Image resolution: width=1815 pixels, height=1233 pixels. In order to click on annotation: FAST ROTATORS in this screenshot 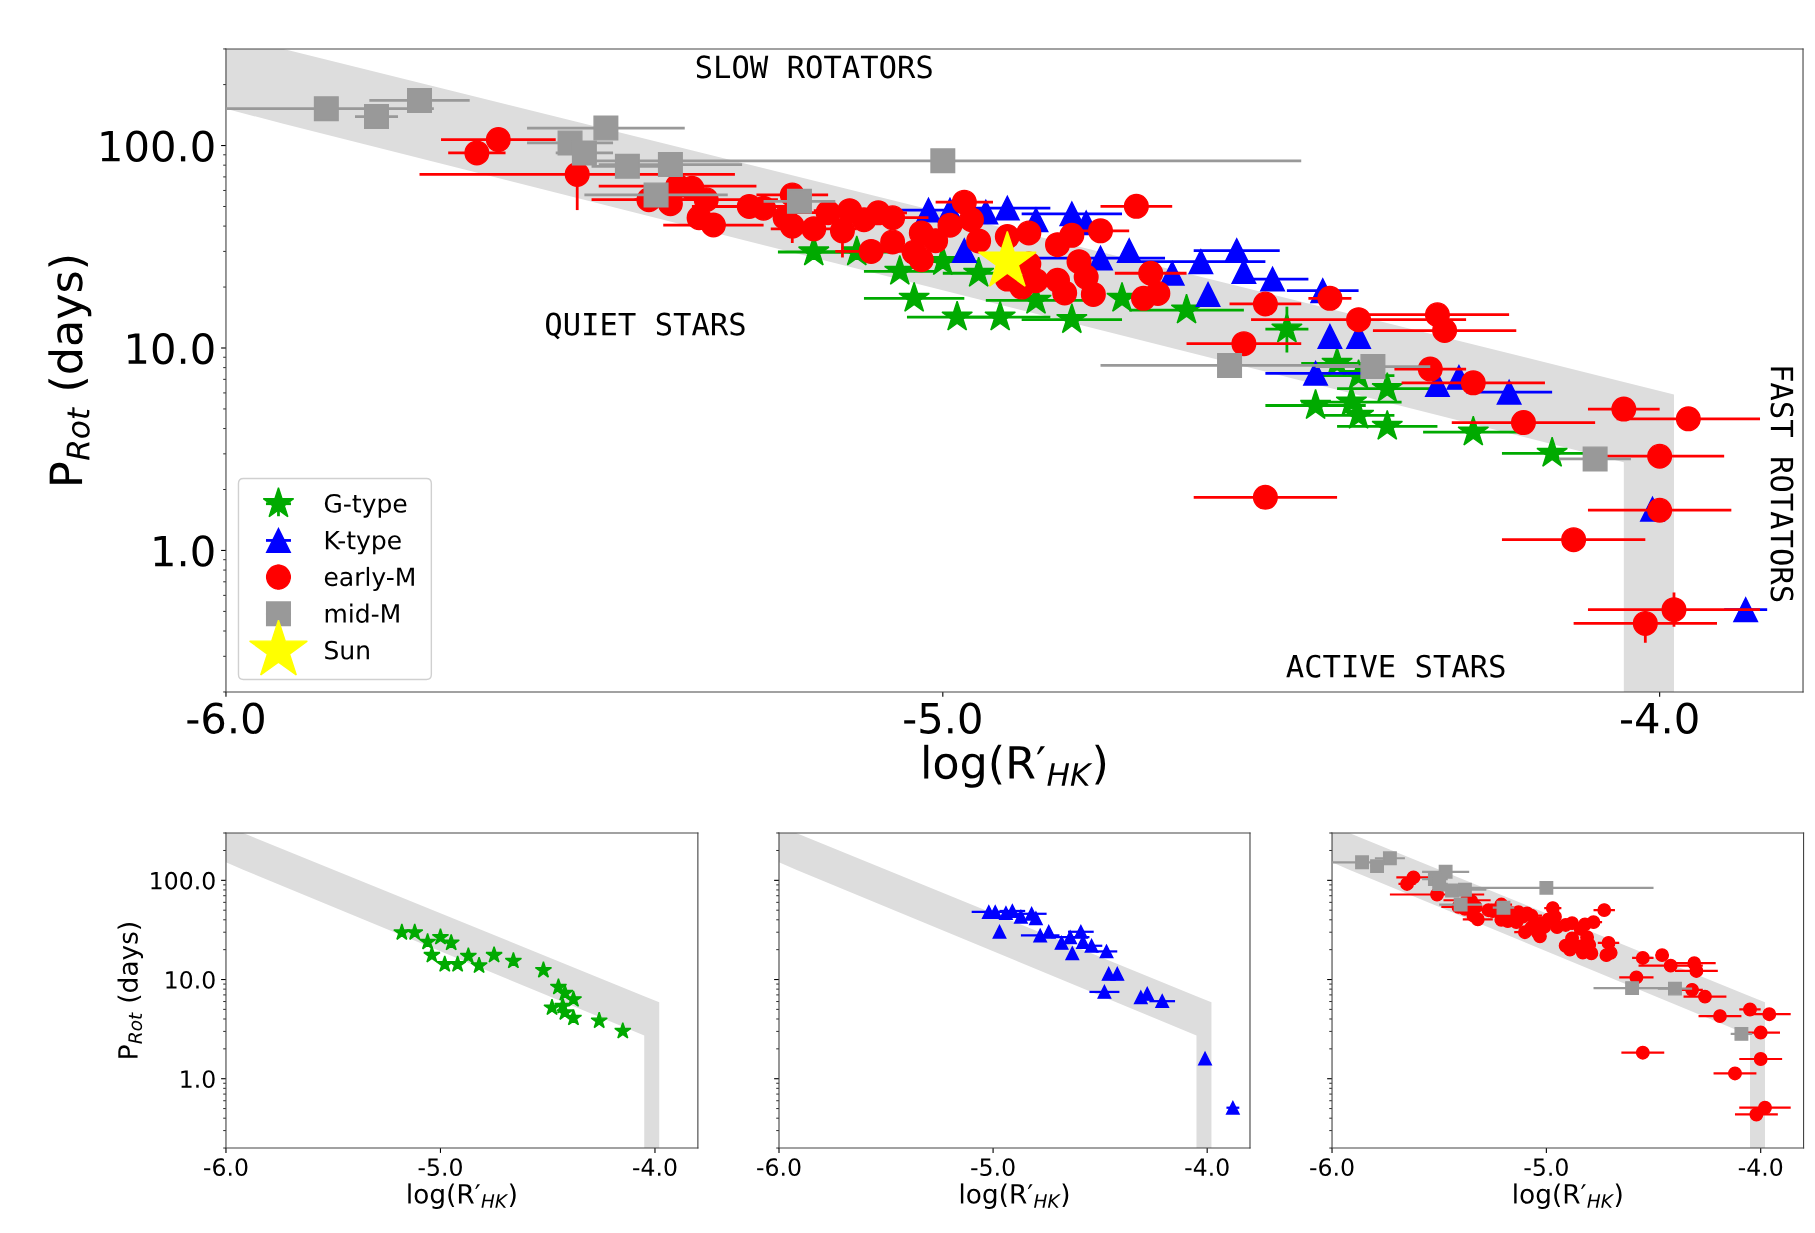, I will do `click(1782, 484)`.